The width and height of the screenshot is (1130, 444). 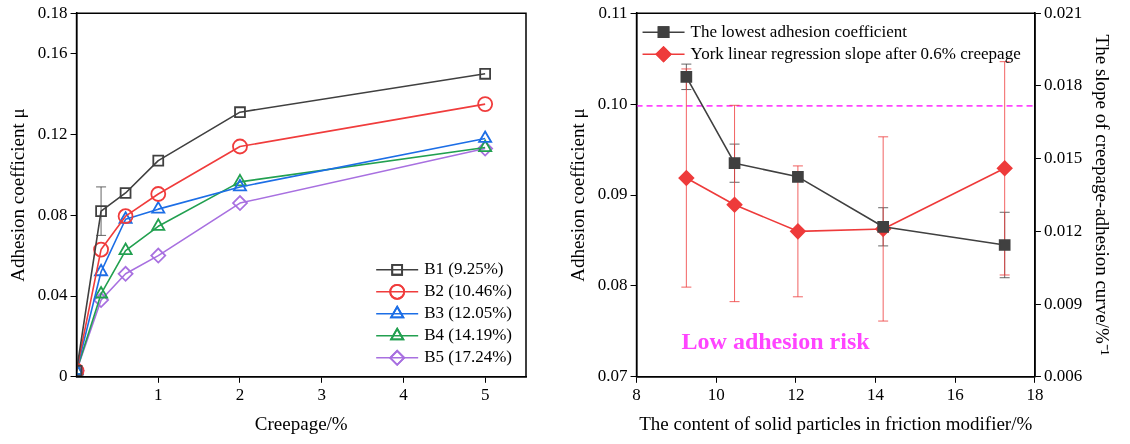 I want to click on y2-tick-label: 0.021, so click(x=1063, y=12).